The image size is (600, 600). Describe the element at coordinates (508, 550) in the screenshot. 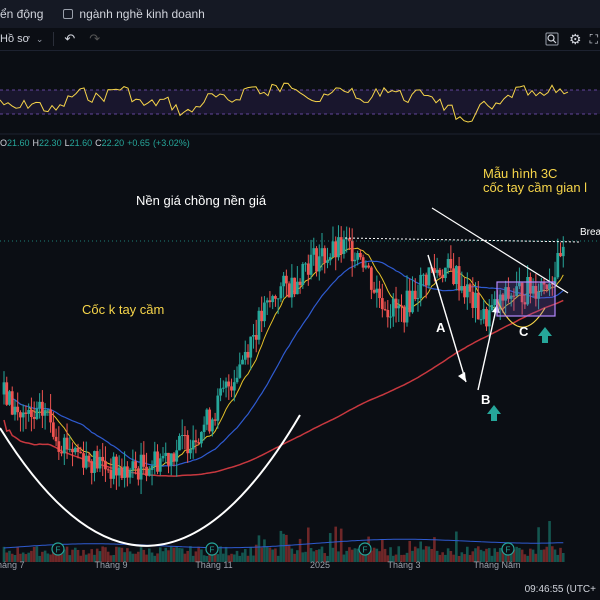

I see `event-marker-label: F` at that location.